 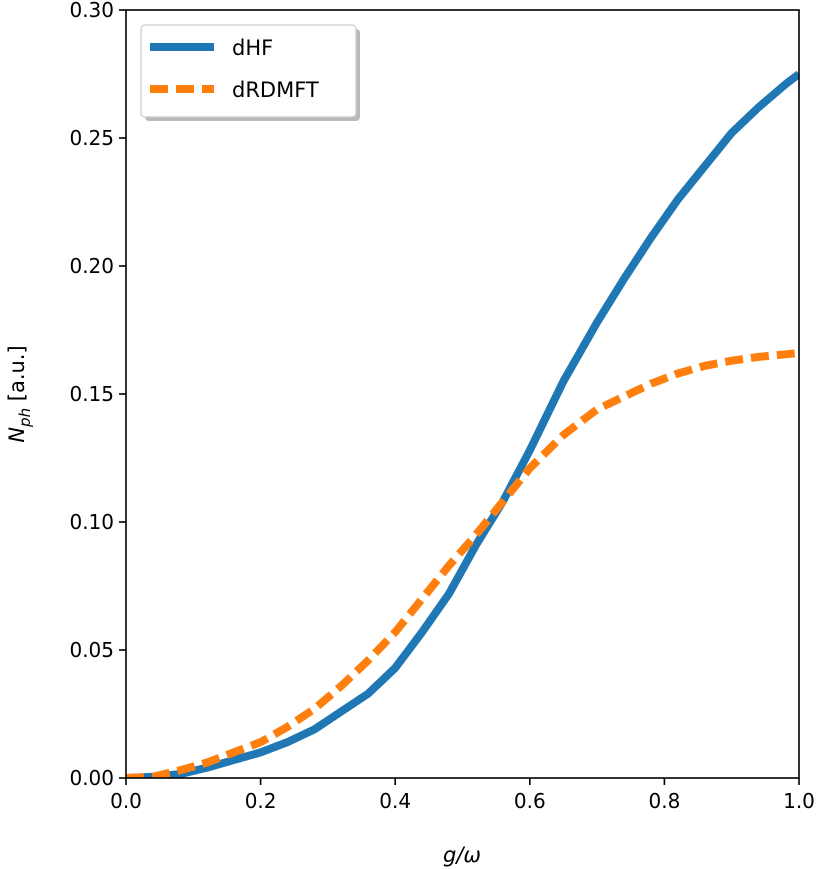 What do you see at coordinates (462, 795) in the screenshot?
I see `x-axis: 0.0 0.2 0.4 0.6 0.8 1.0` at bounding box center [462, 795].